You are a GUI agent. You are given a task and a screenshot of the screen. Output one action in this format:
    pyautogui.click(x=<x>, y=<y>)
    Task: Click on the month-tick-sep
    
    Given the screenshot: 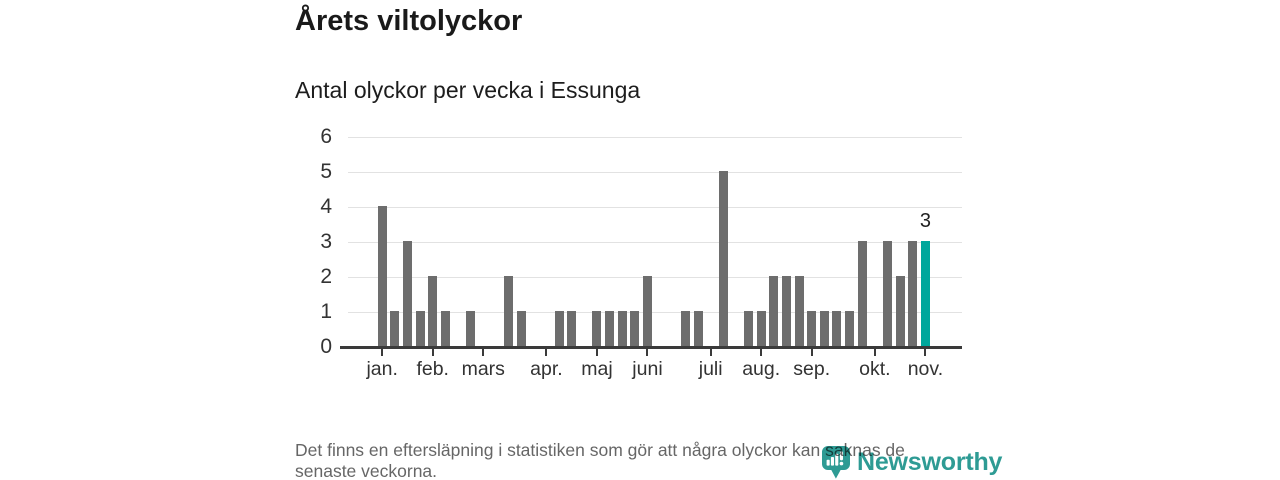 What is the action you would take?
    pyautogui.click(x=811, y=352)
    